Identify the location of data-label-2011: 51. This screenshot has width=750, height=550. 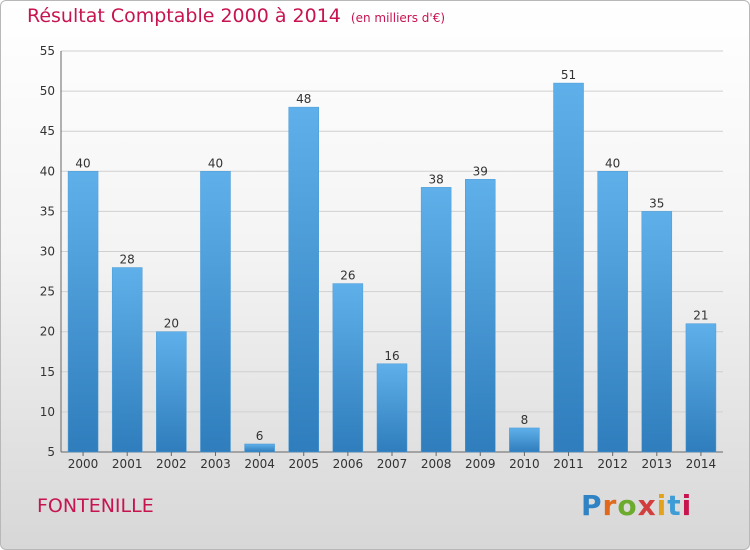
(568, 75).